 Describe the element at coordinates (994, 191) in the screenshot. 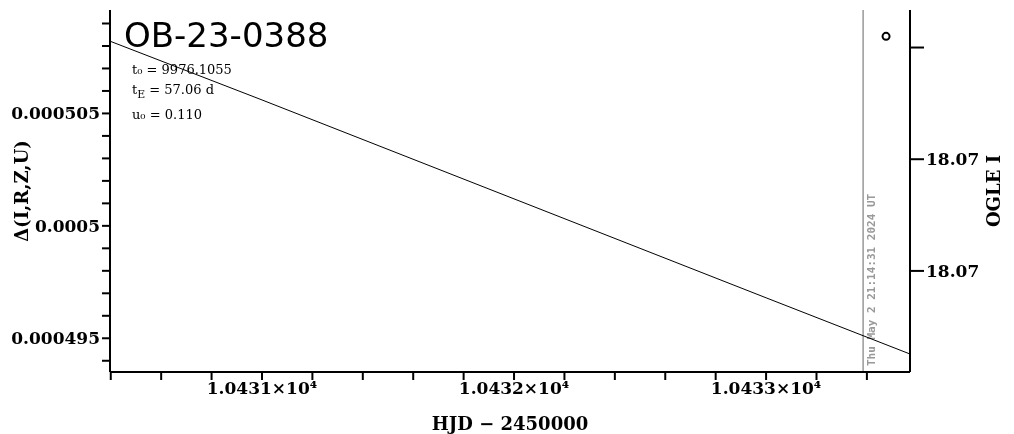

I see `y2-axis-title: OGLE I` at that location.